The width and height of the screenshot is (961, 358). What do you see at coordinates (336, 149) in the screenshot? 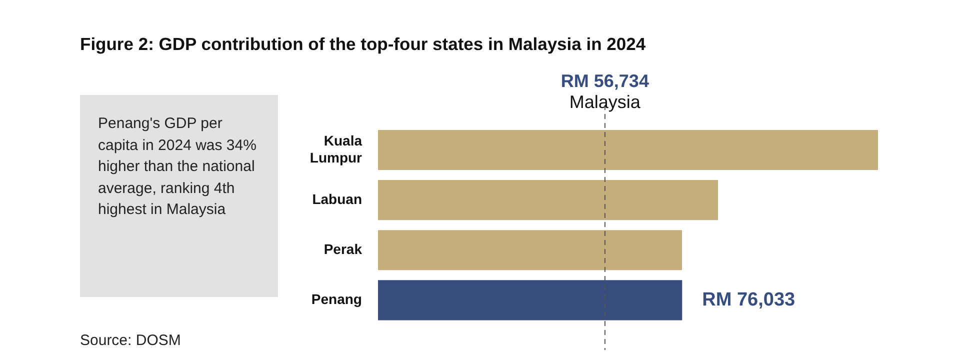
I see `y-tick-label: Kuala Lumpur` at bounding box center [336, 149].